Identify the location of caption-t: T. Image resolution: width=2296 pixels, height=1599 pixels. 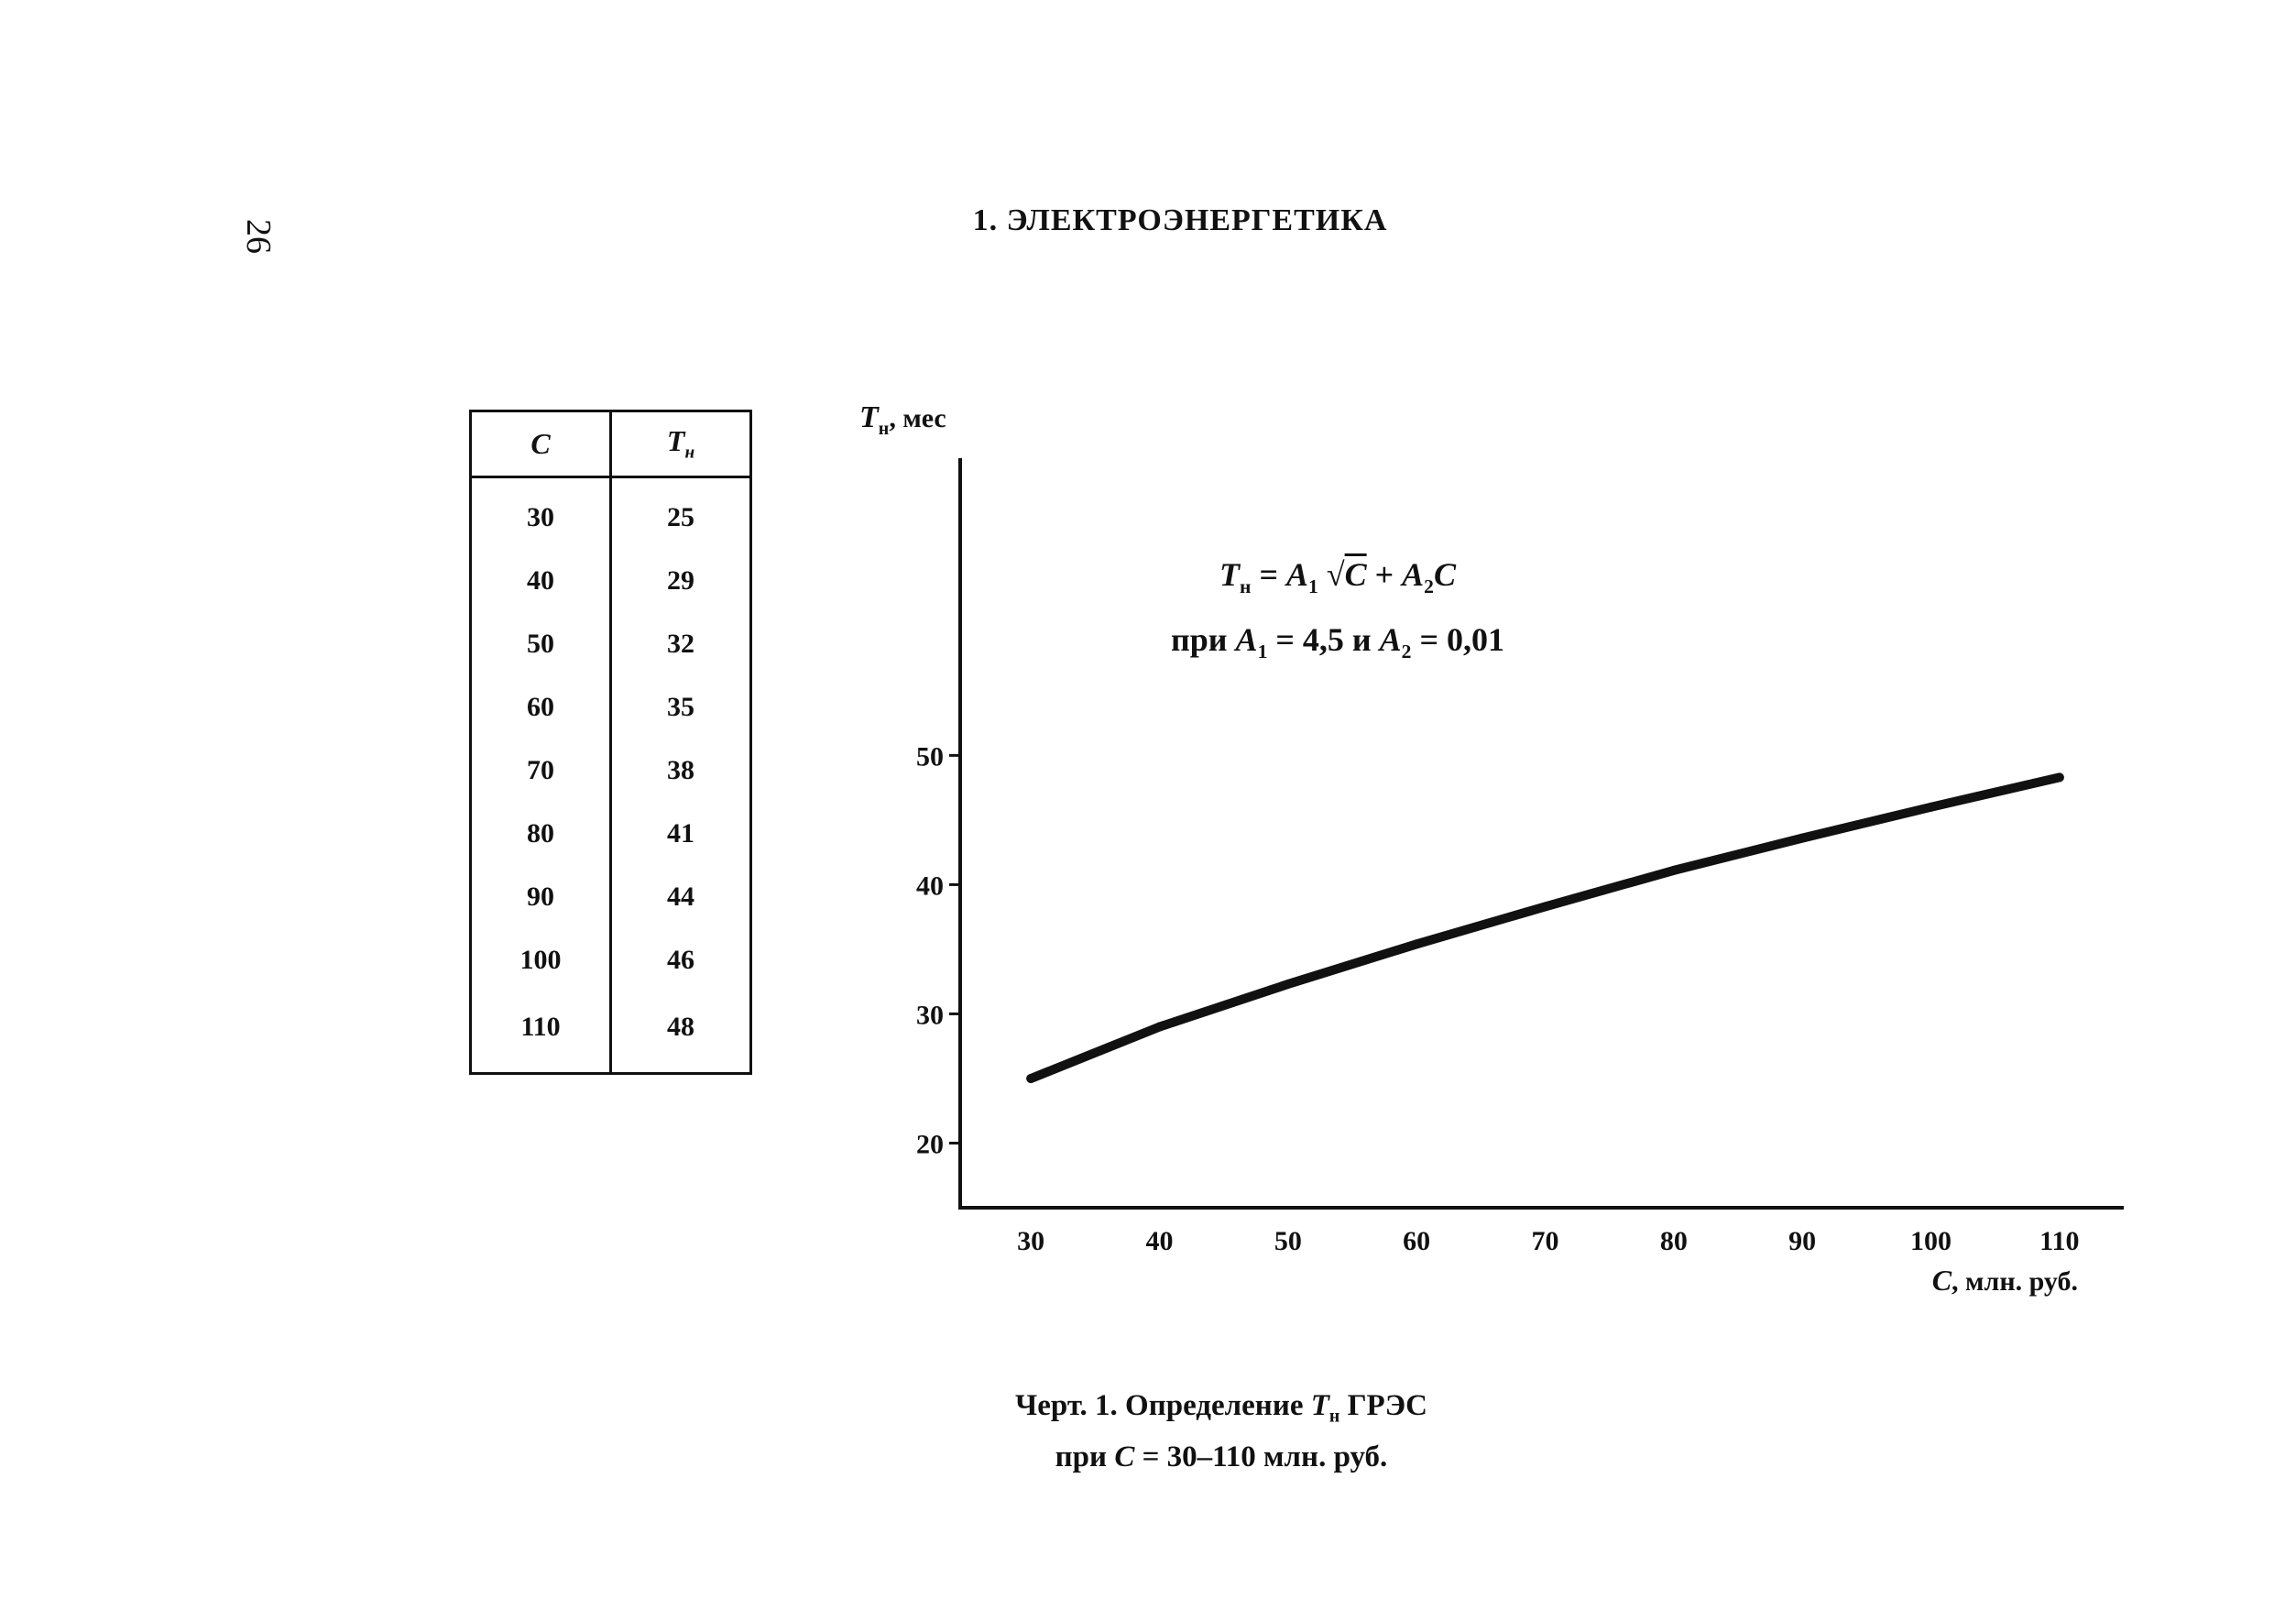
(1320, 1405).